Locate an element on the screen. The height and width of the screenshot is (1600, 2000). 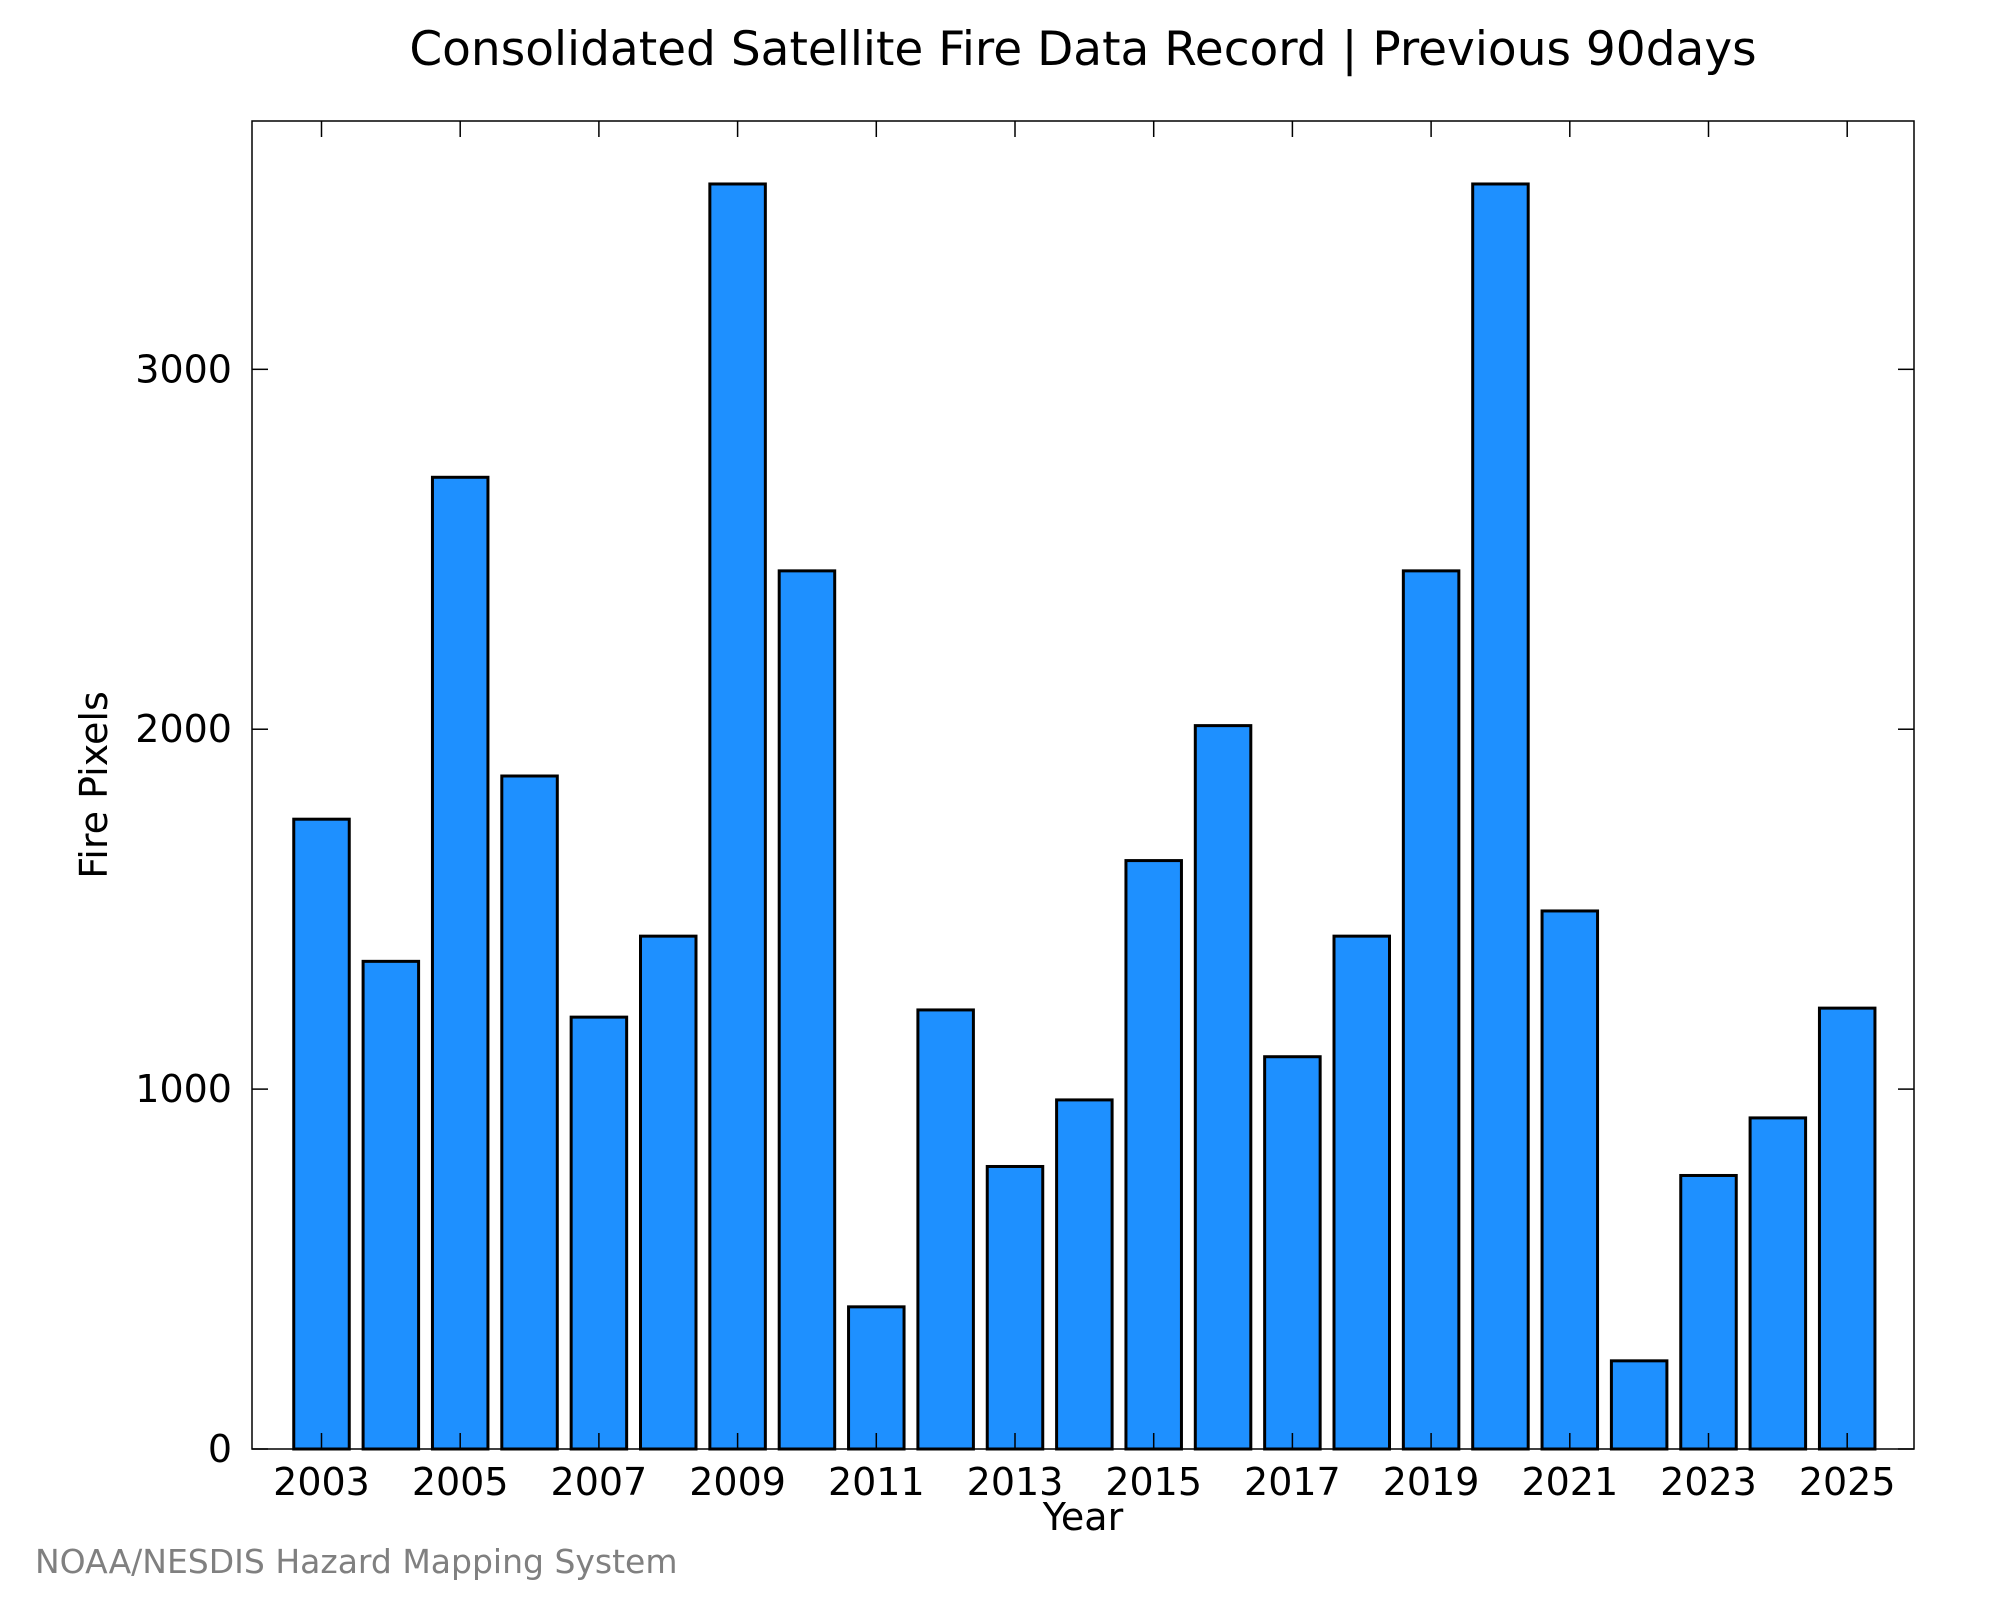
x-tick-label-2005: 2005 is located at coordinates (460, 1482).